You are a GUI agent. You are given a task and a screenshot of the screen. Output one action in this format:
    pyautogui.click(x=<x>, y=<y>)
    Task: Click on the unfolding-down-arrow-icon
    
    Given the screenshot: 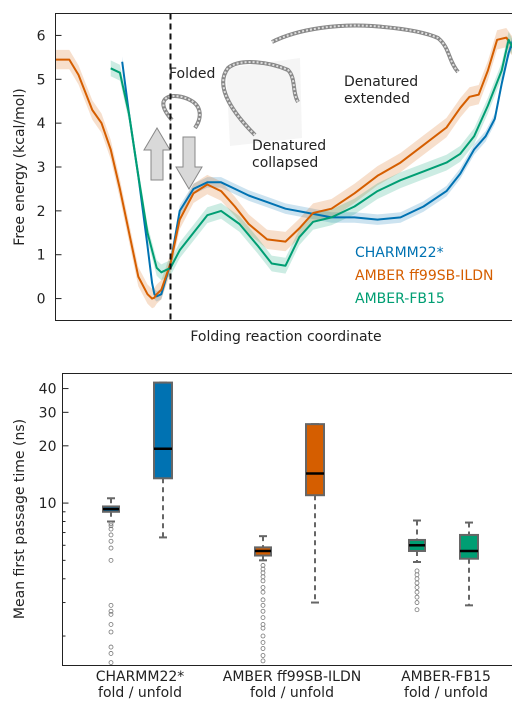 What is the action you would take?
    pyautogui.click(x=189, y=163)
    